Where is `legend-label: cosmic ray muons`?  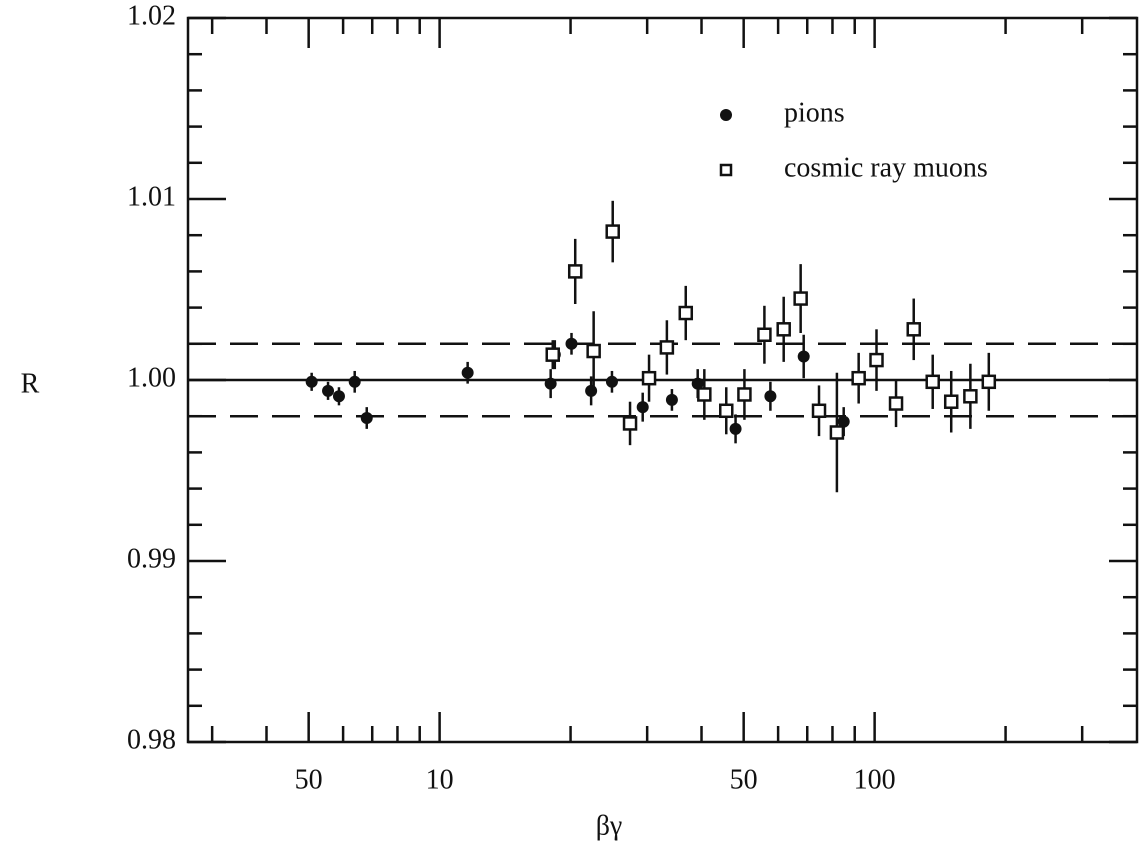 legend-label: cosmic ray muons is located at coordinates (886, 167).